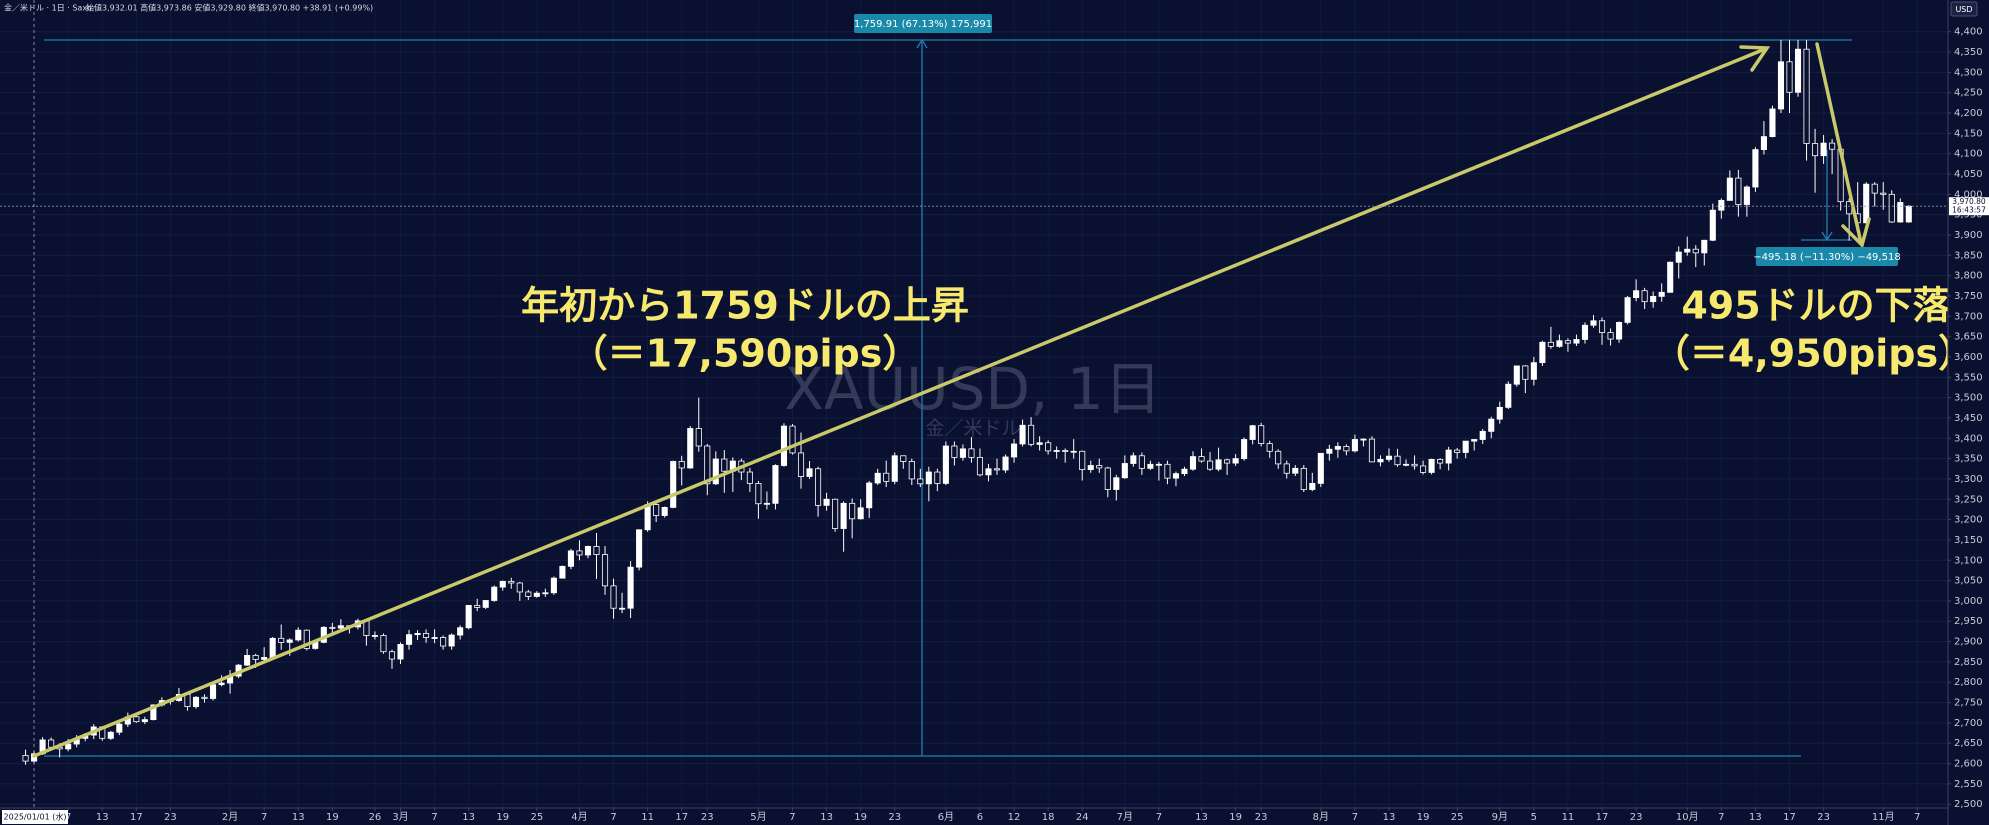 The height and width of the screenshot is (825, 1989). I want to click on countdown: 16:43:57, so click(1969, 210).